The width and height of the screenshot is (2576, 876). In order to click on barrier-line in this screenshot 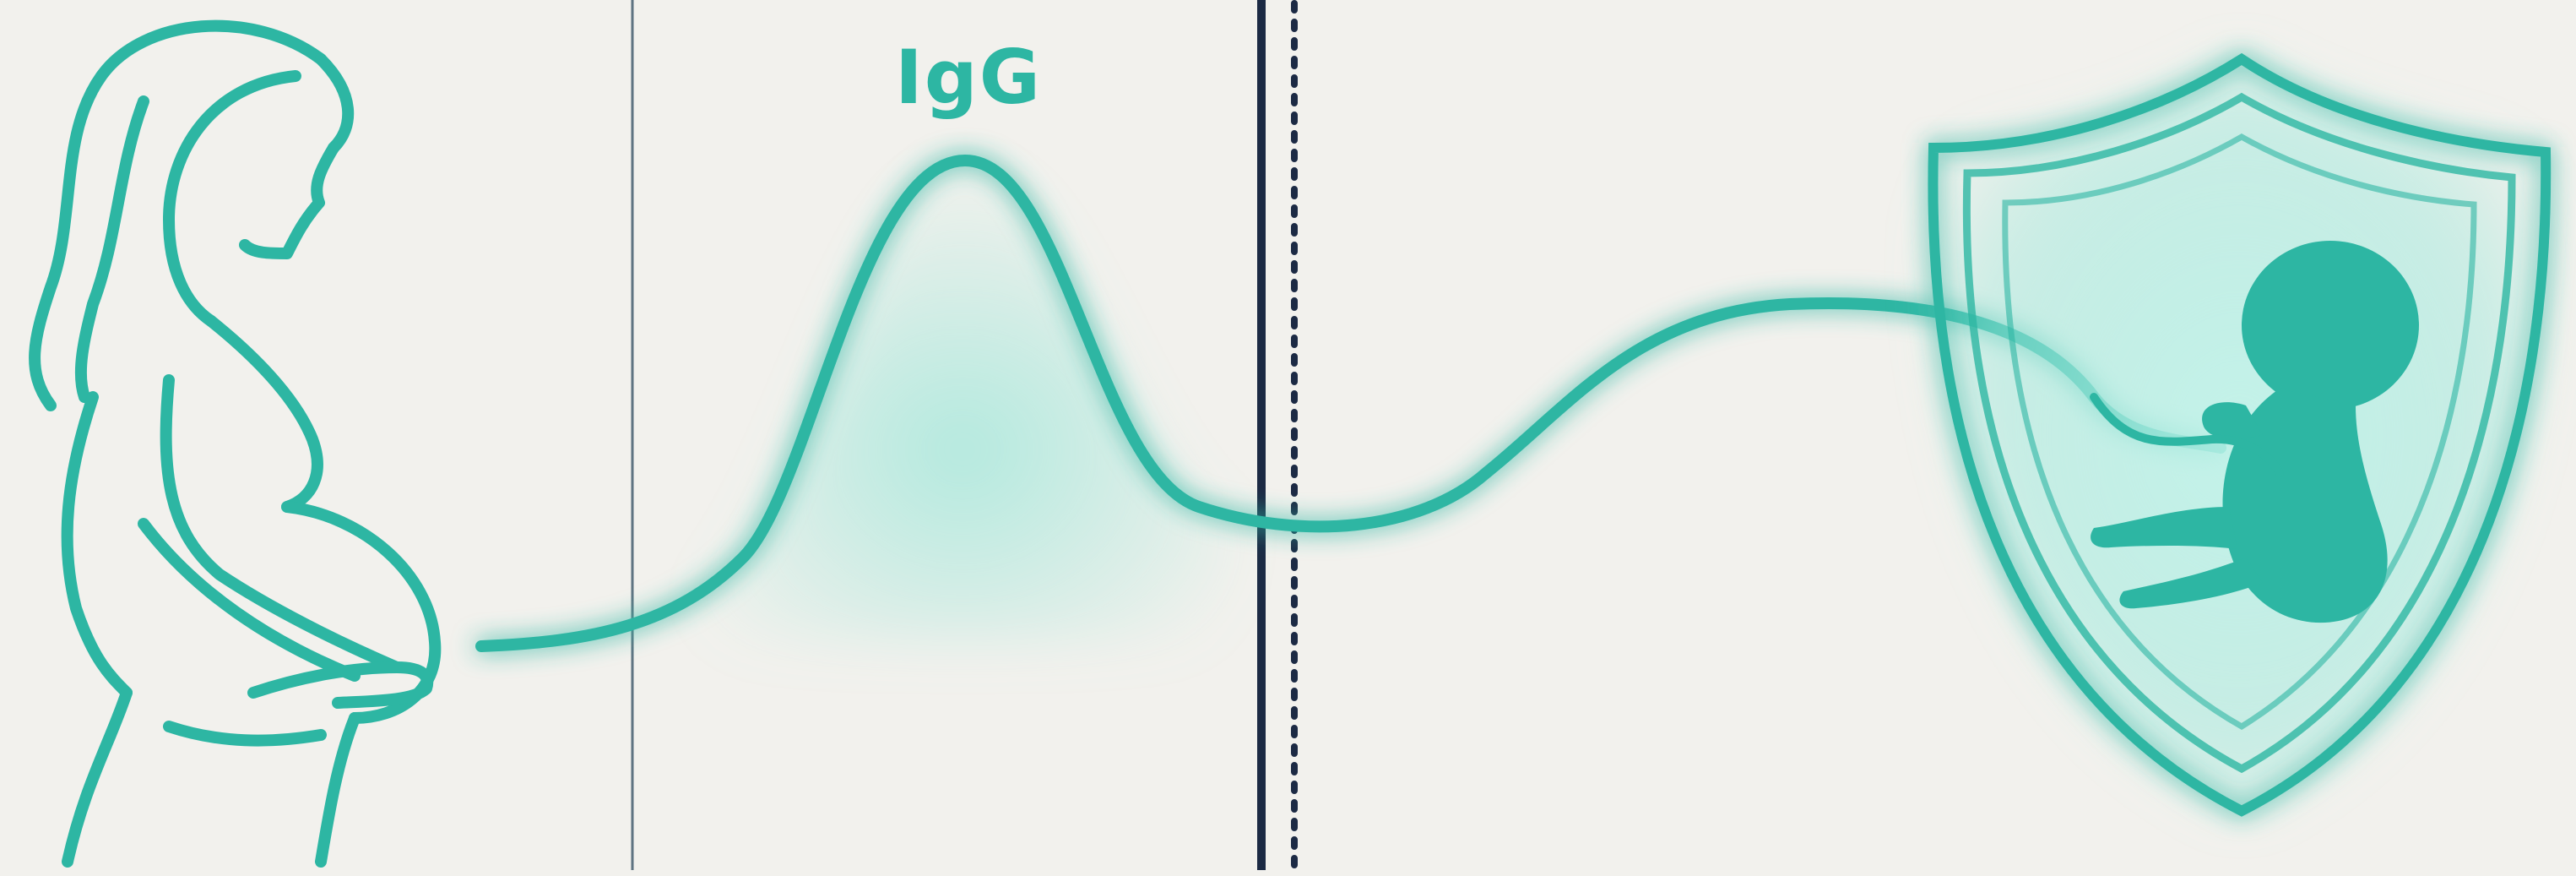, I will do `click(1278, 436)`.